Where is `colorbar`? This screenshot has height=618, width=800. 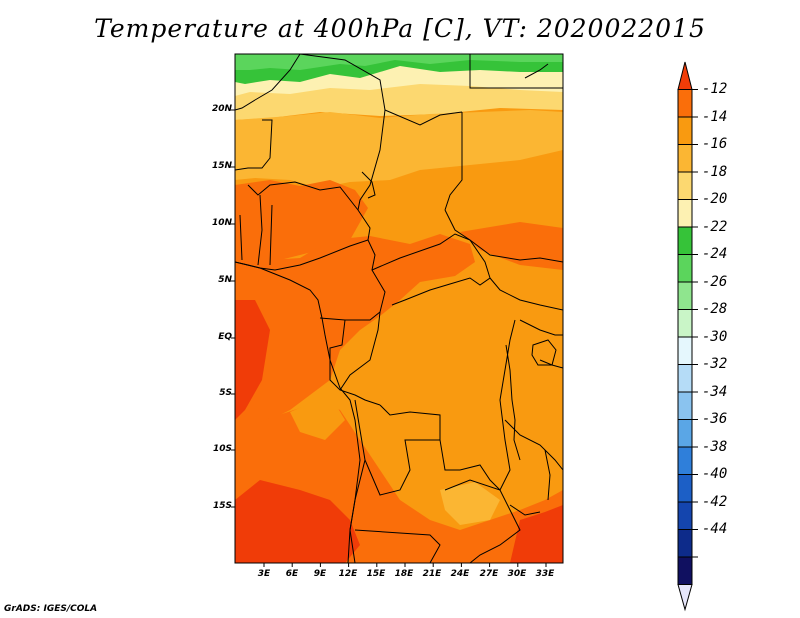
colorbar is located at coordinates (687, 336).